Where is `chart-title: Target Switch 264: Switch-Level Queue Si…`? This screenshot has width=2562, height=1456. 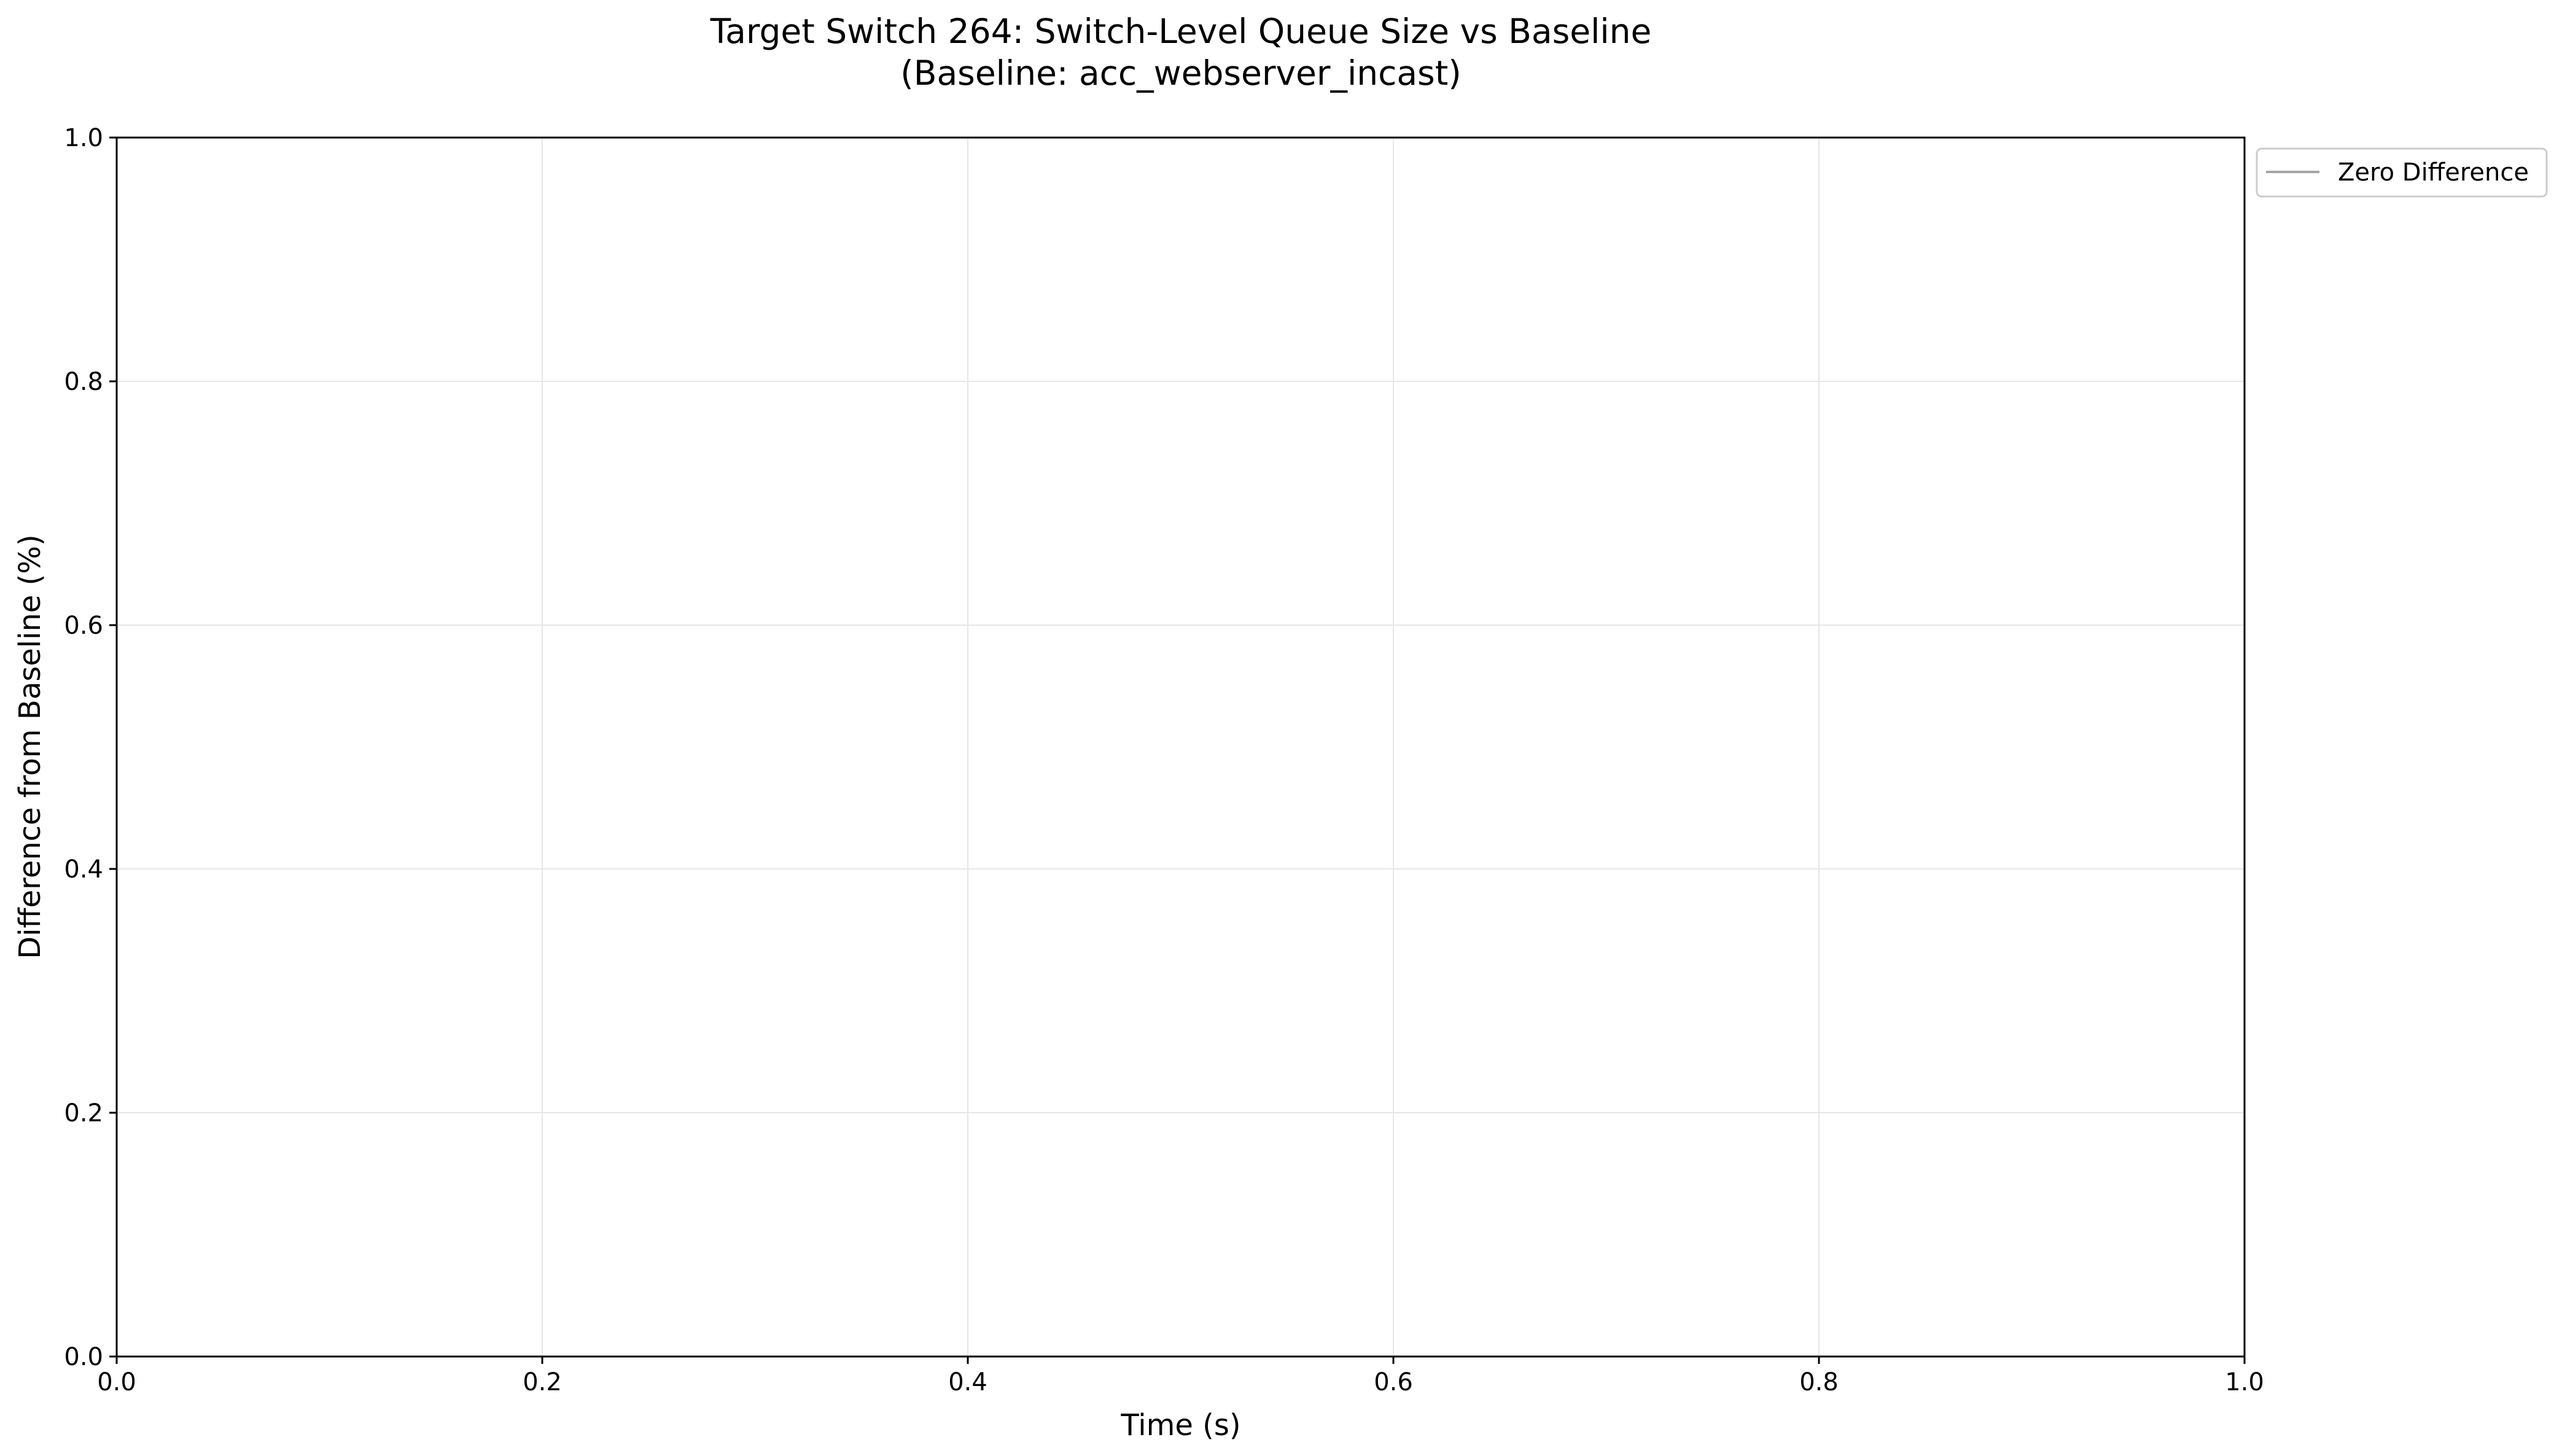 chart-title: Target Switch 264: Switch-Level Queue Si… is located at coordinates (1181, 31).